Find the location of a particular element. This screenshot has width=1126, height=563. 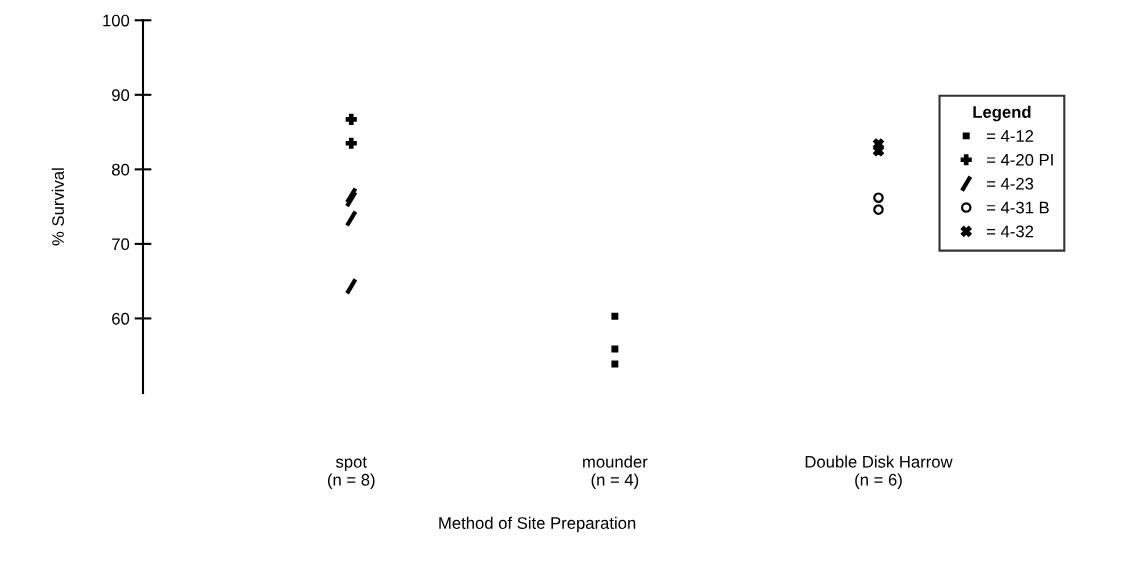

legend-label: = 4-32 is located at coordinates (1010, 231).